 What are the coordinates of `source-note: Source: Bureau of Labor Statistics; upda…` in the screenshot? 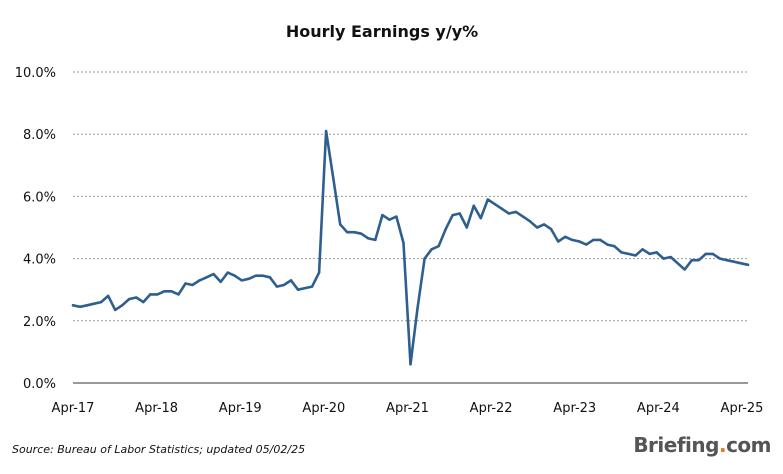 It's located at (159, 449).